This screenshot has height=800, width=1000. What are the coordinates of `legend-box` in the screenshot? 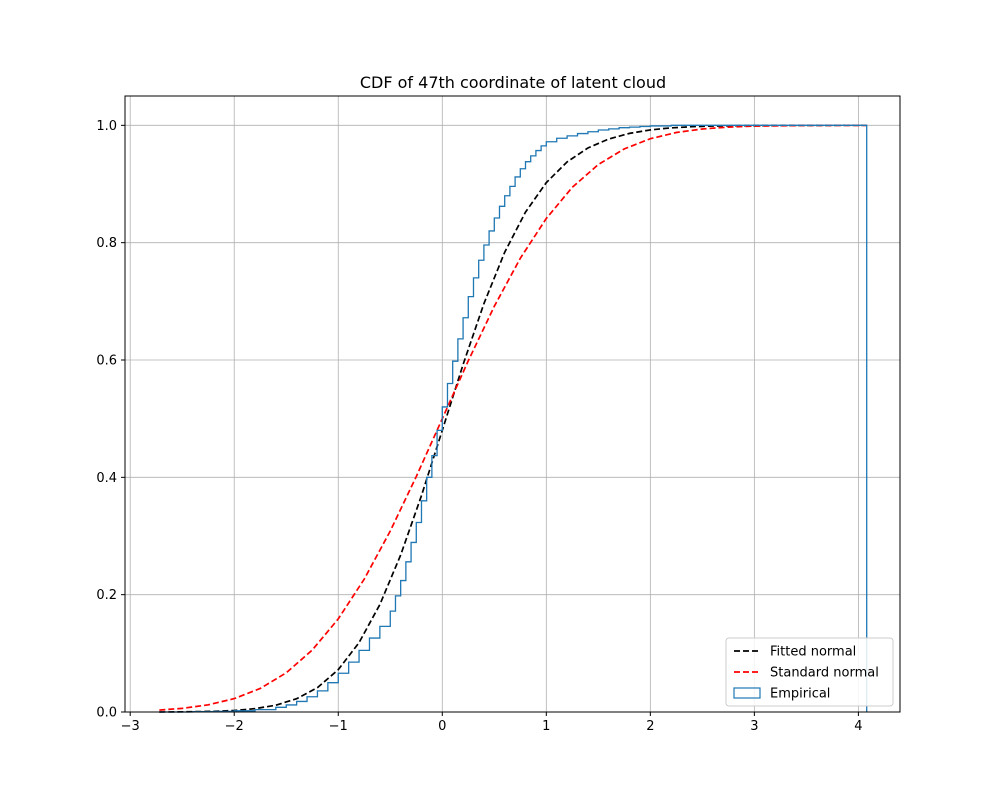 It's located at (809, 672).